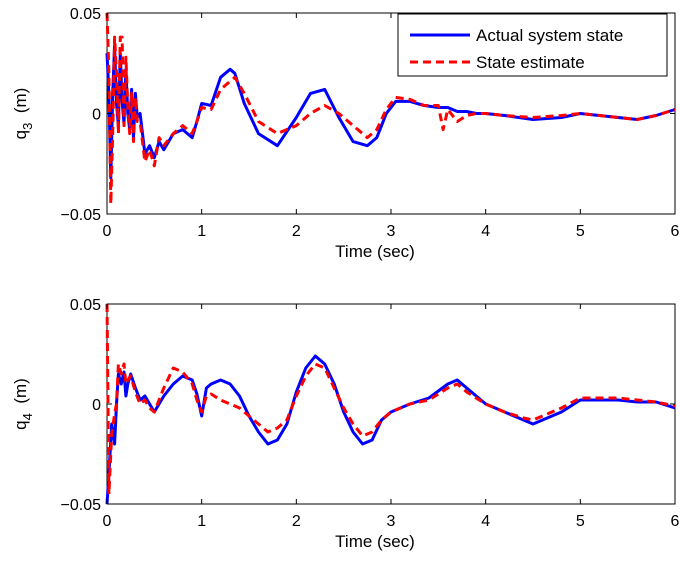 The width and height of the screenshot is (680, 562). What do you see at coordinates (23, 114) in the screenshot?
I see `y-axis-label: q3 (m)` at bounding box center [23, 114].